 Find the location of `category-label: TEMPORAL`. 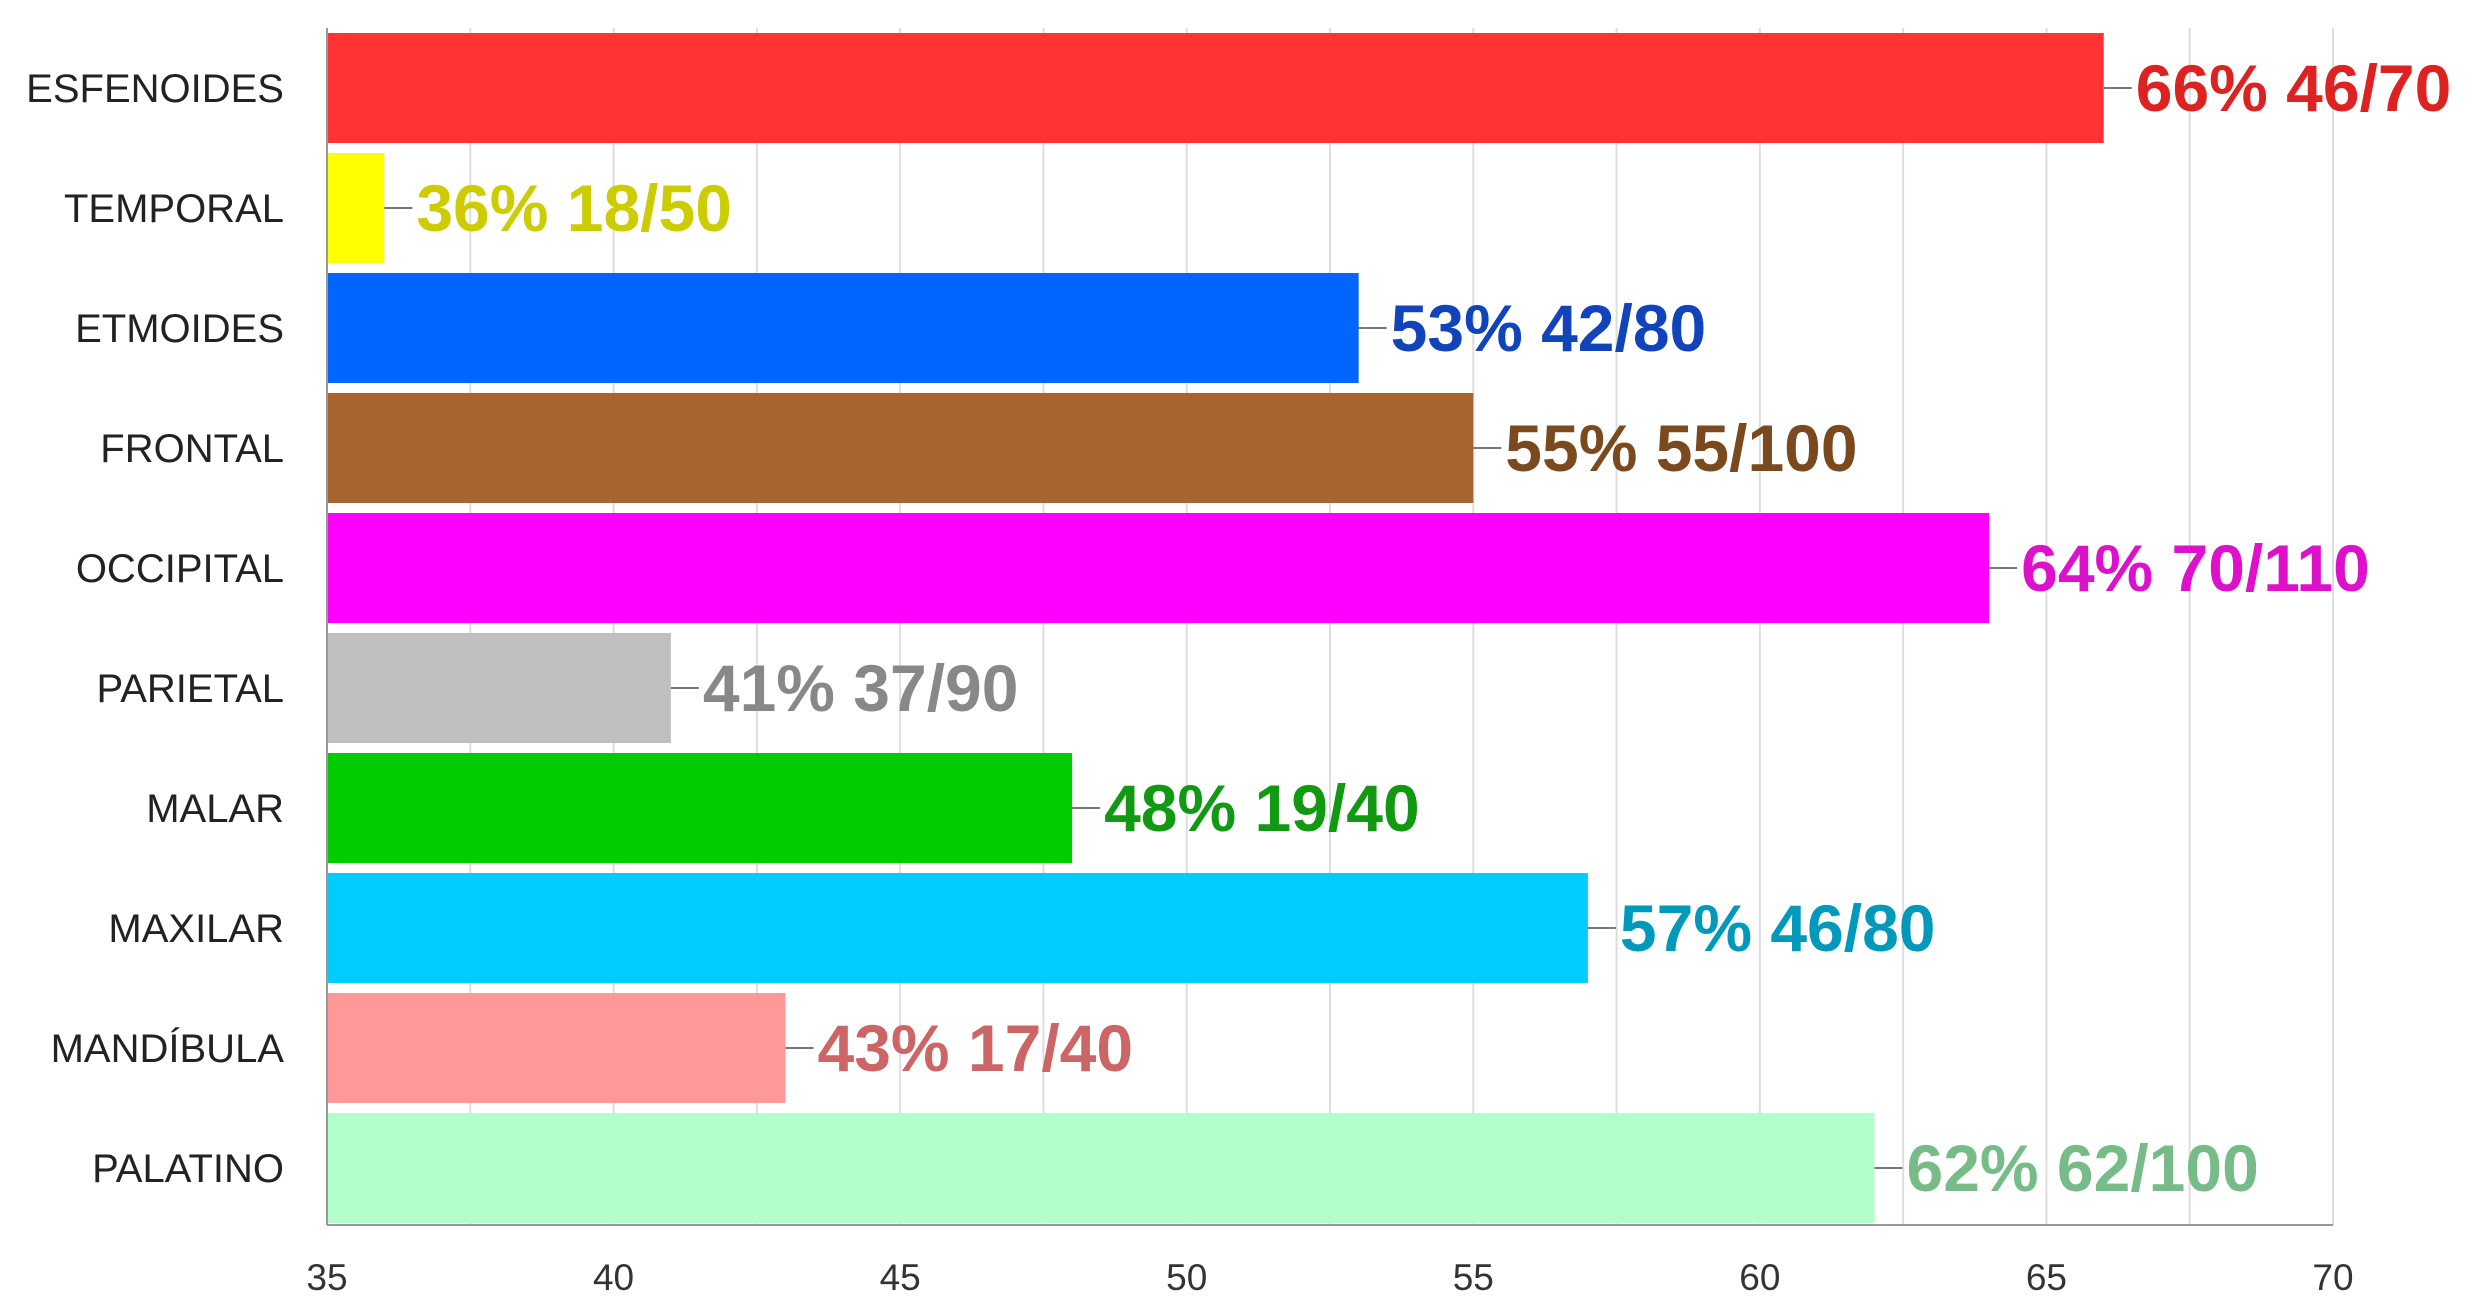

category-label: TEMPORAL is located at coordinates (174, 209).